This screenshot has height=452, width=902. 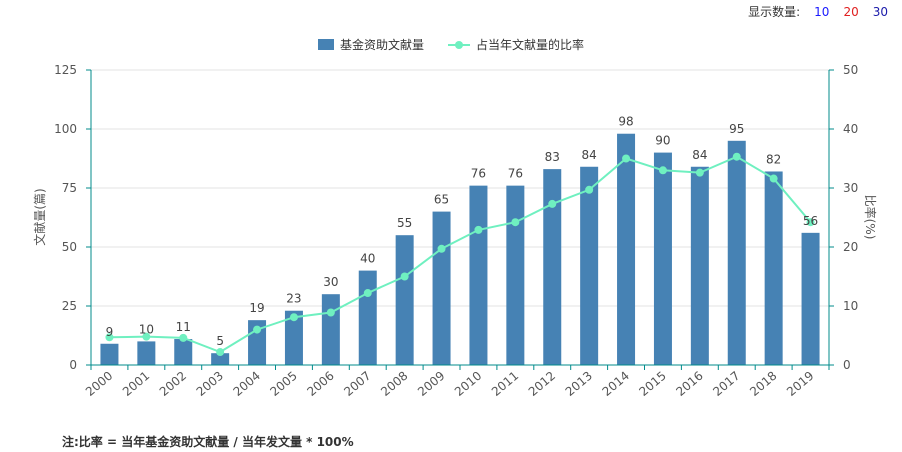 I want to click on legend-item-bar: 基金资助文献量, so click(x=370, y=44).